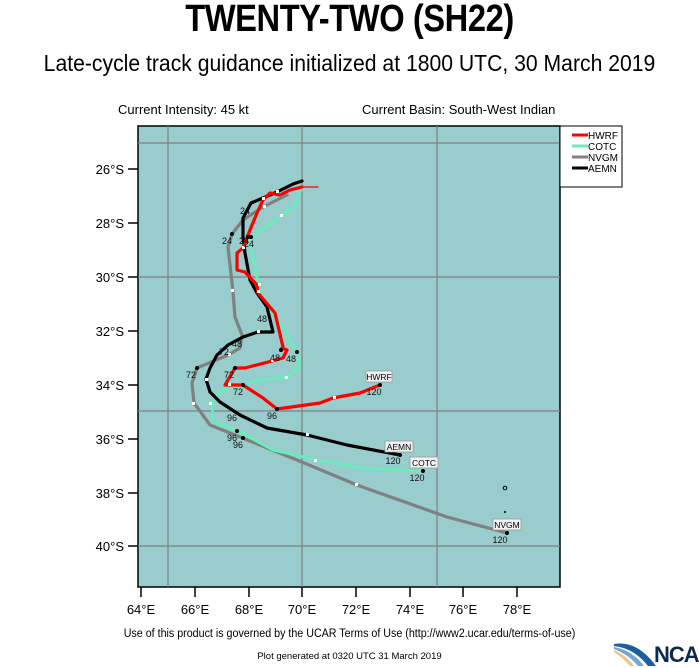 The width and height of the screenshot is (699, 668). What do you see at coordinates (329, 592) in the screenshot?
I see `lon-axis` at bounding box center [329, 592].